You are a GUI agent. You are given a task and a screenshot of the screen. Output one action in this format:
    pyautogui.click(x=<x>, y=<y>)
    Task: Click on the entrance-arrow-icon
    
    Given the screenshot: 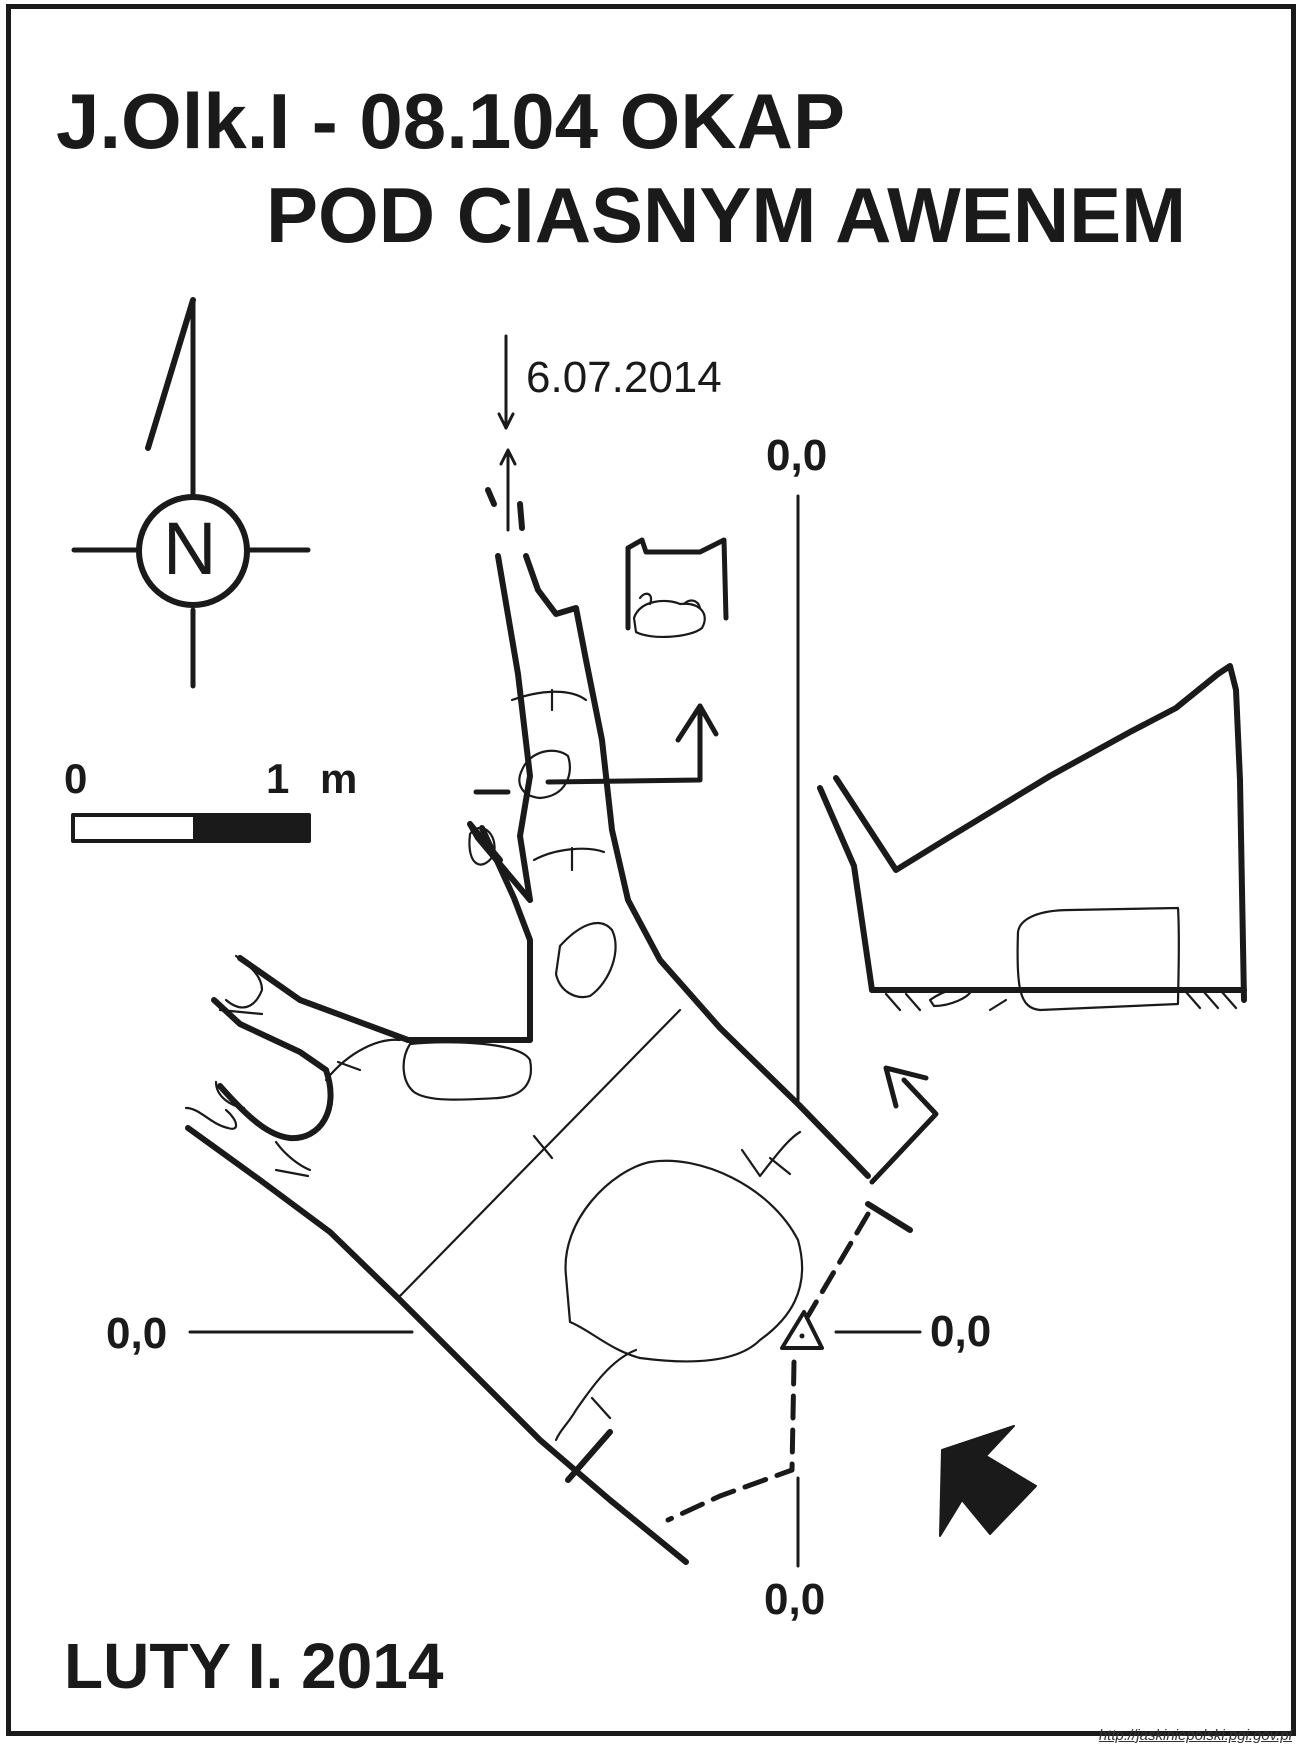 What is the action you would take?
    pyautogui.click(x=988, y=1481)
    